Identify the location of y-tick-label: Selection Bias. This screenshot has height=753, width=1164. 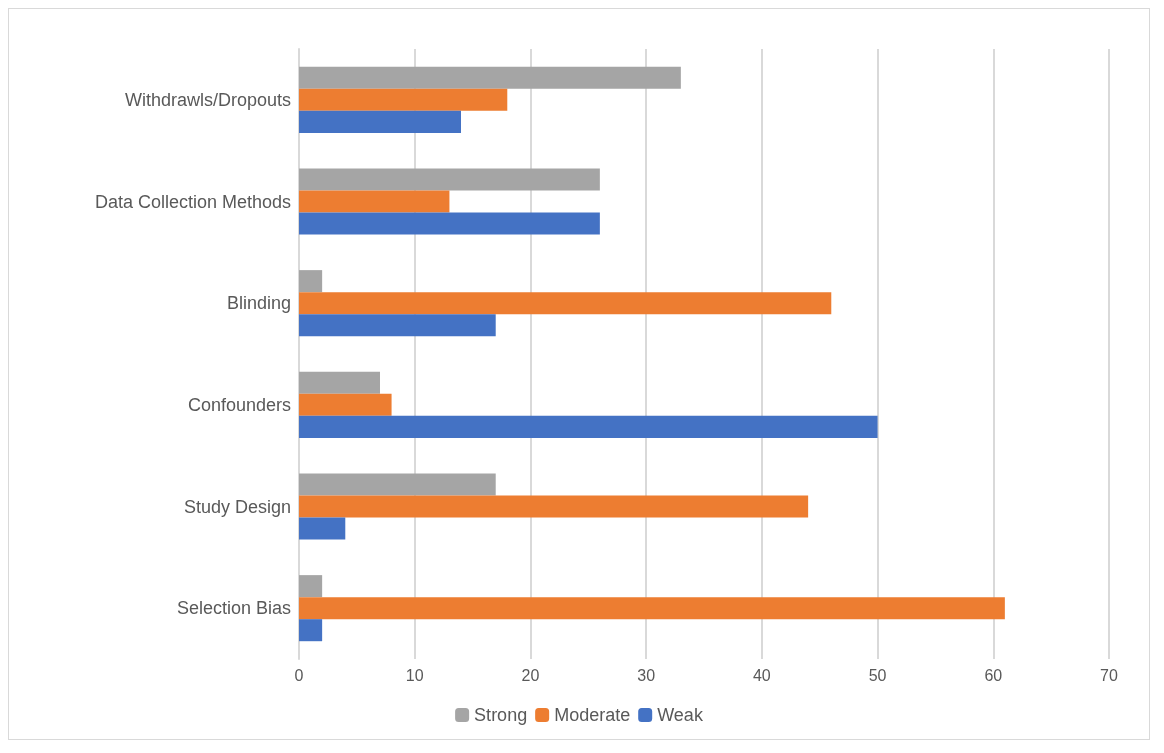
(233, 608).